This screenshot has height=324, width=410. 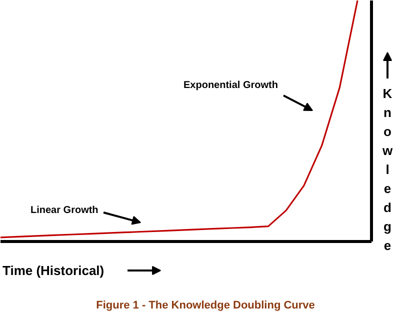 I want to click on annotation: Linear Growth, so click(x=64, y=210).